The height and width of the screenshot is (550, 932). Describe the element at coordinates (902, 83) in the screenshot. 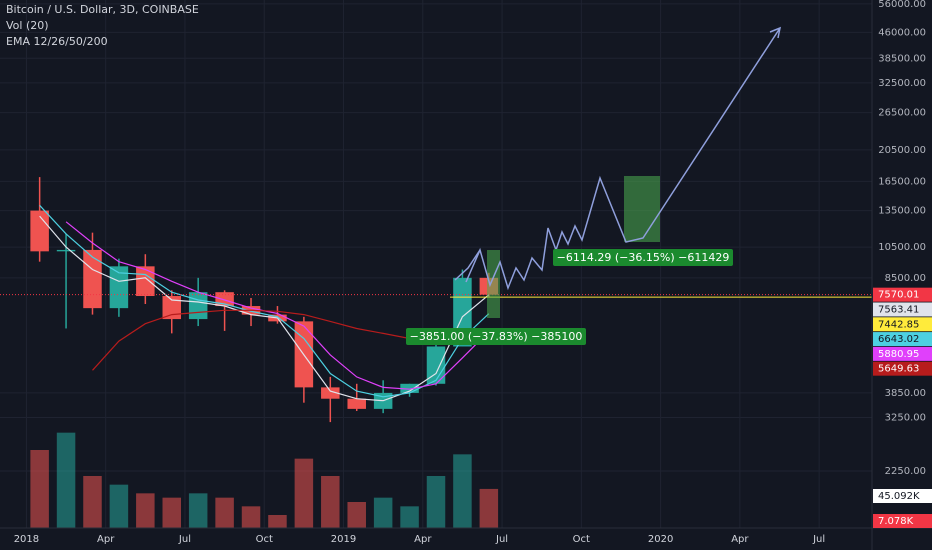

I see `y-tick-label: 32500.00` at that location.